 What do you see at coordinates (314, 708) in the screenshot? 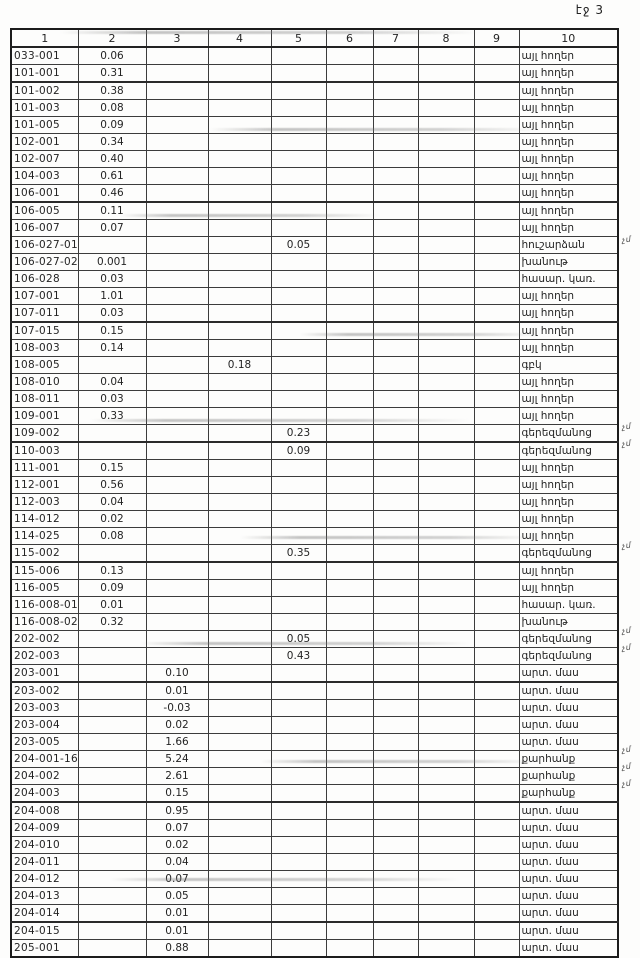
I see `table-row: 203-003 -0.03 արտ. մաս` at bounding box center [314, 708].